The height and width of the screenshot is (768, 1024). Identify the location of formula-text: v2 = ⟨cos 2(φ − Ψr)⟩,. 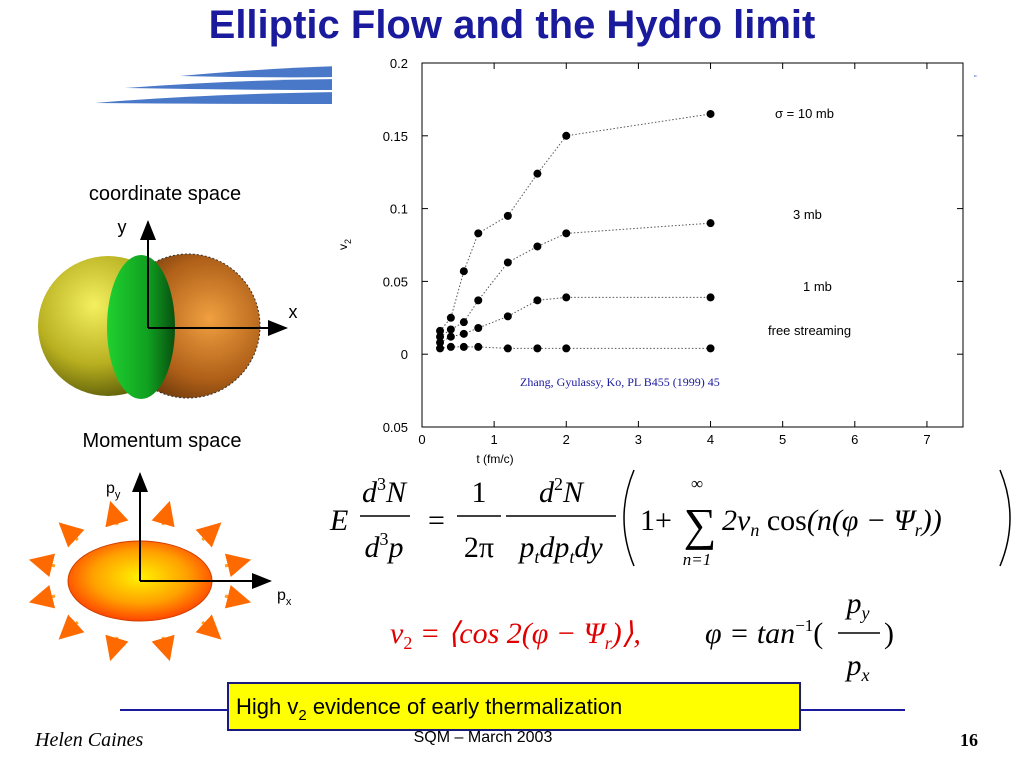
(515, 635).